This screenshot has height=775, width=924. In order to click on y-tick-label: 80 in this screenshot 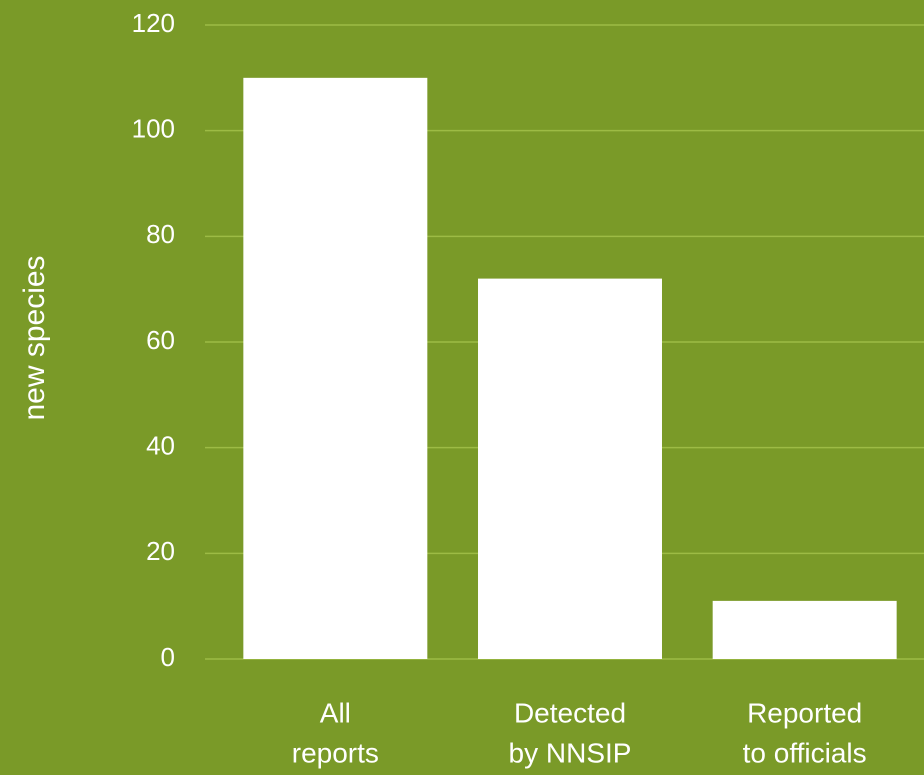, I will do `click(160, 234)`.